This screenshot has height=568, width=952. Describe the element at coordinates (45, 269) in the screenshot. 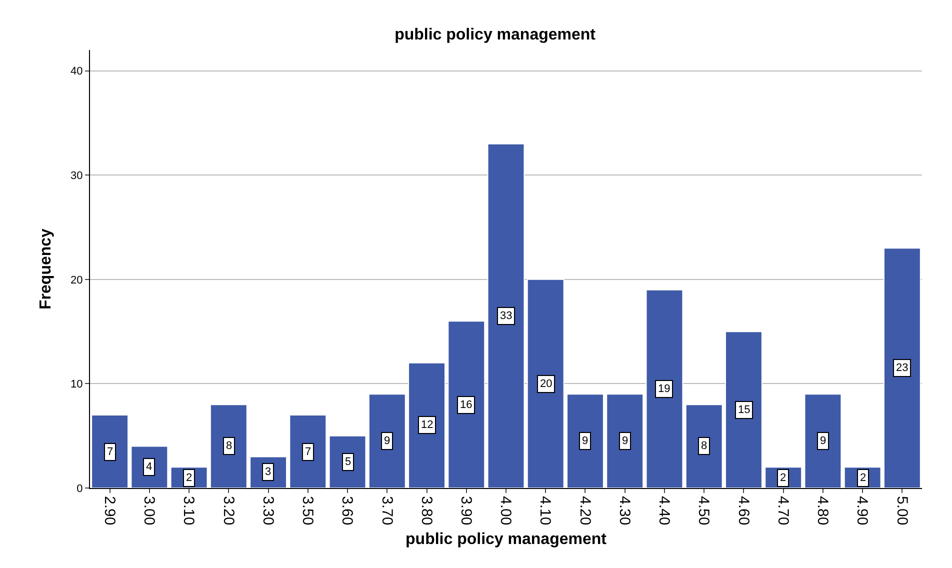

I see `y-axis-title: Frequency` at that location.